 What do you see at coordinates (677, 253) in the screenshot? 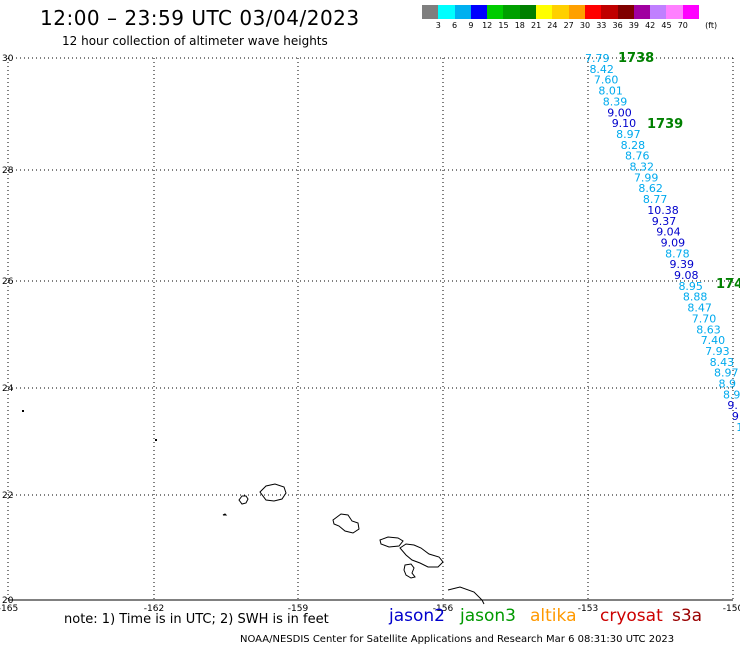
I see `swh-value: 8.78` at bounding box center [677, 253].